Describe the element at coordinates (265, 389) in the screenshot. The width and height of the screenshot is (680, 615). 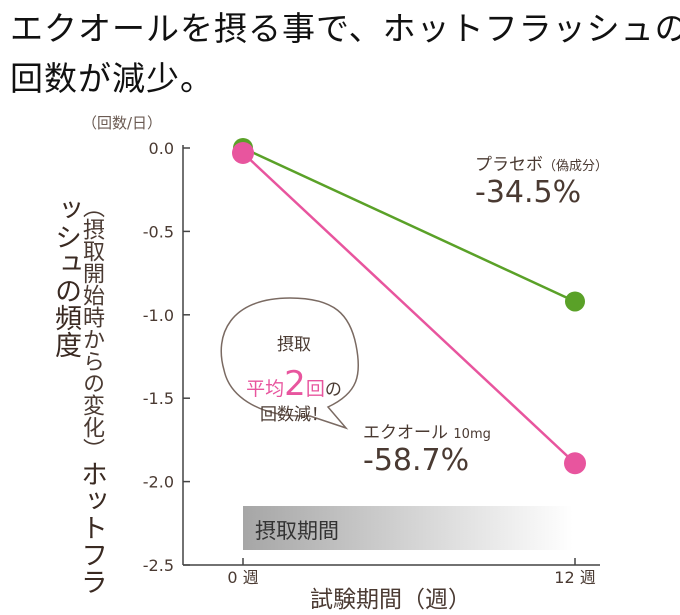
I see `callout-average: 平均` at that location.